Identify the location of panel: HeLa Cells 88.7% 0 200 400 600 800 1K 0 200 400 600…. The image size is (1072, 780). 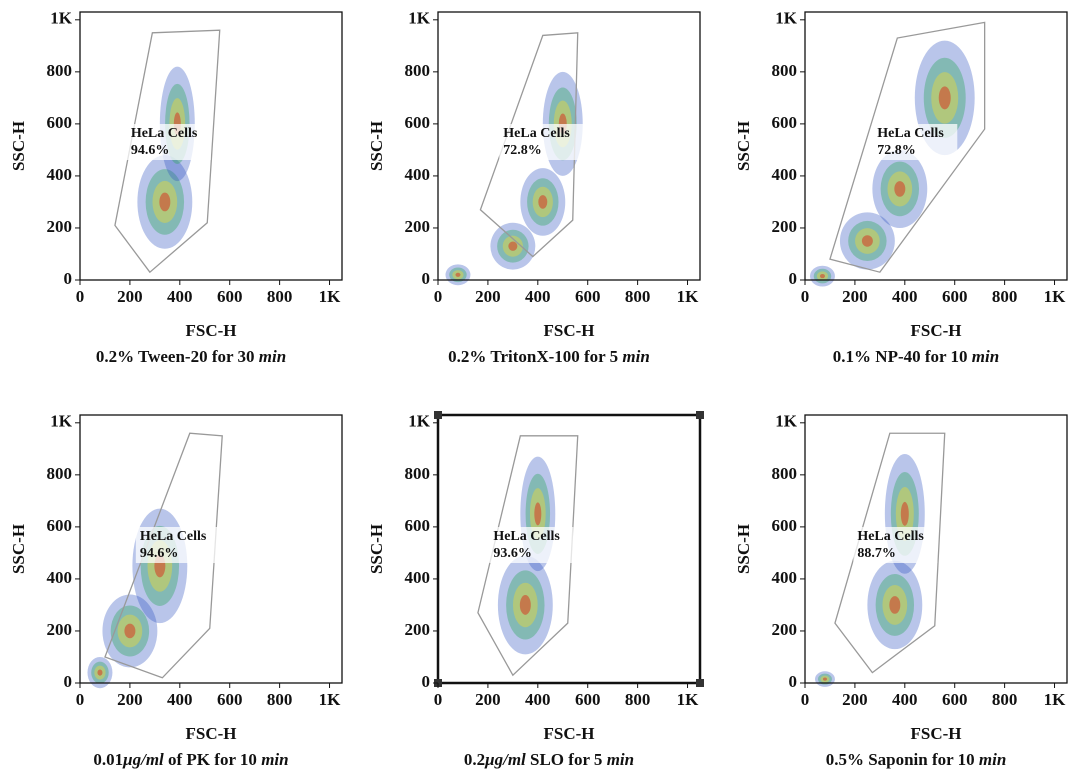
(901, 590).